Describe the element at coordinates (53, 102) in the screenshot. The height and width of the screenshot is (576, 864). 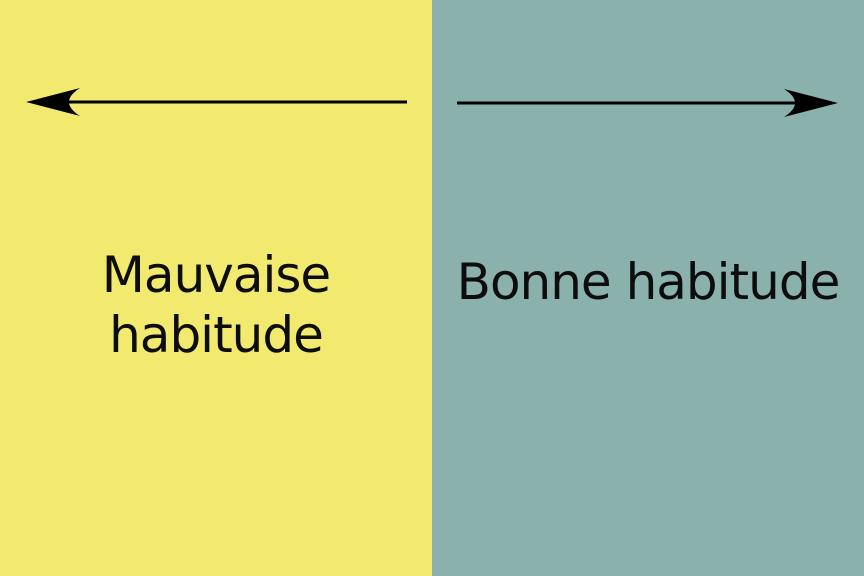
I see `left-arrowhead` at that location.